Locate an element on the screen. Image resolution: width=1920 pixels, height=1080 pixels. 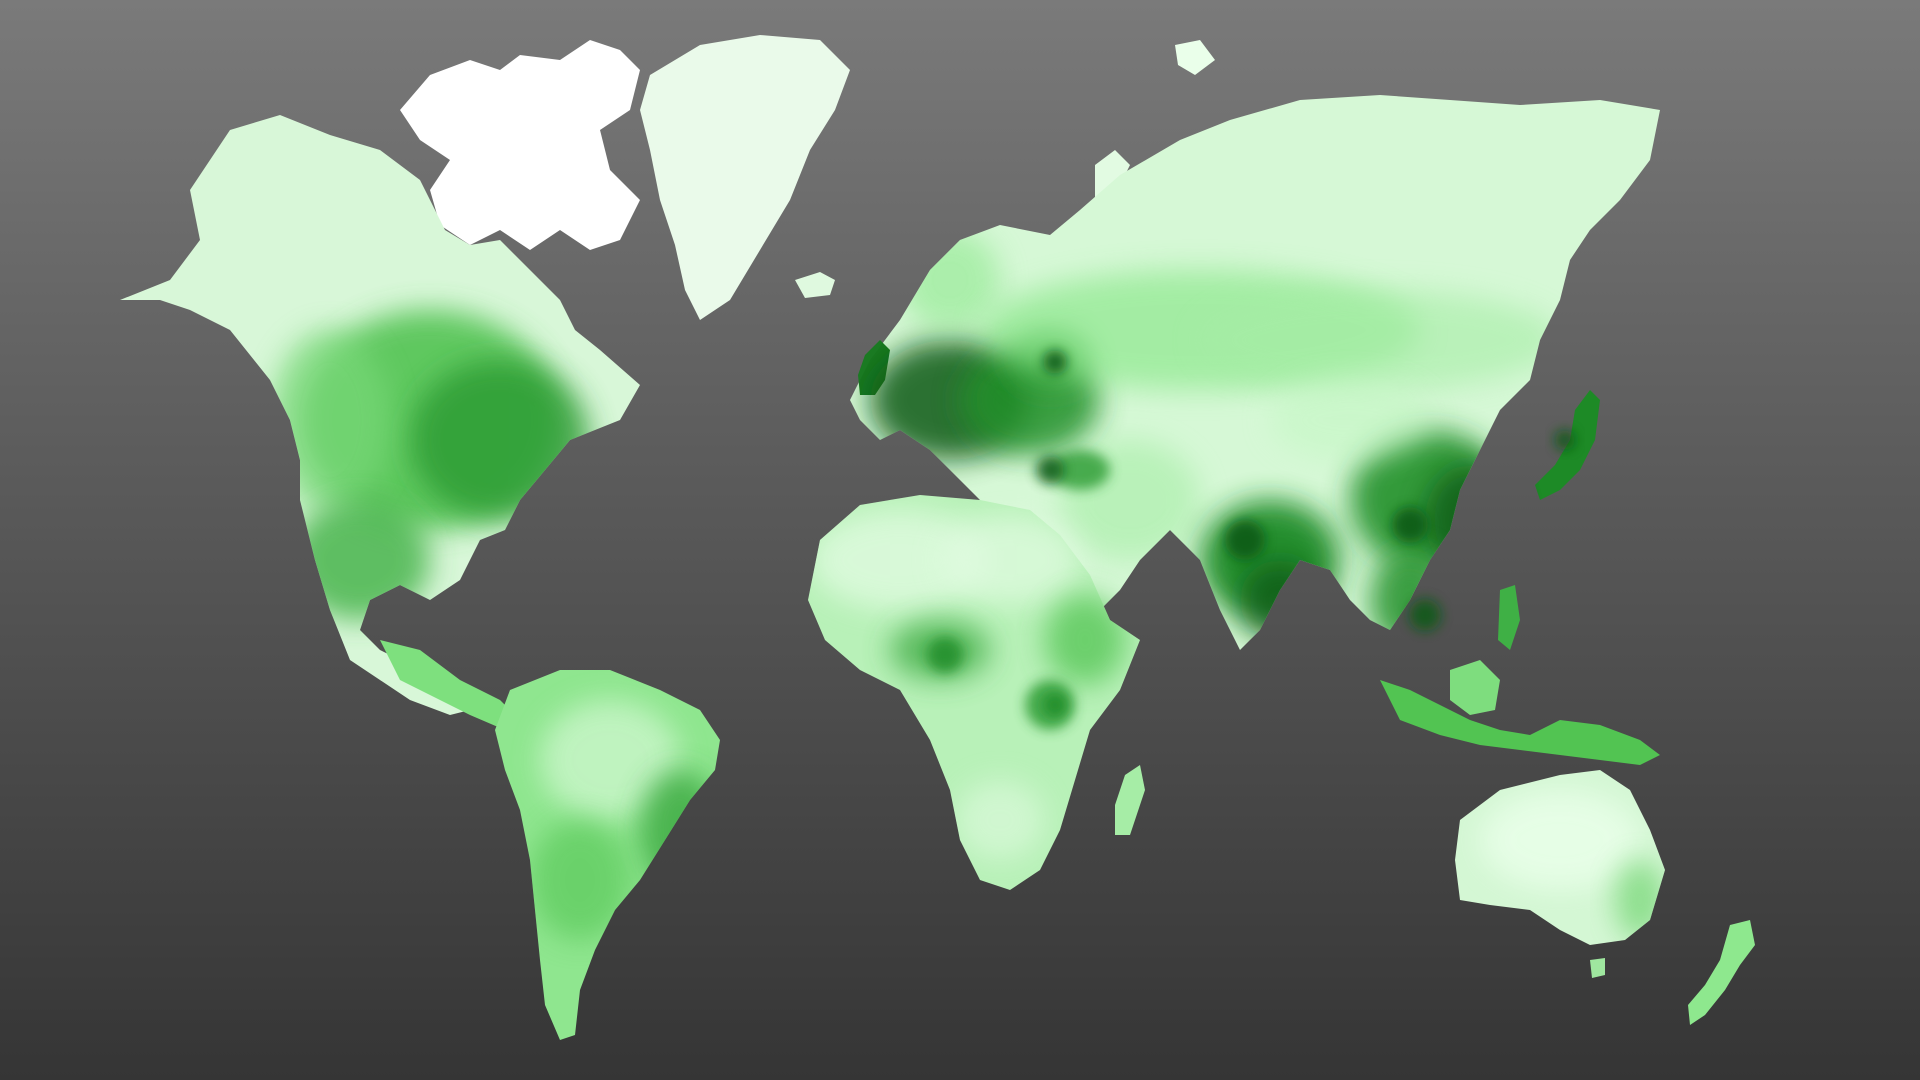
indonesia is located at coordinates (1520, 722).